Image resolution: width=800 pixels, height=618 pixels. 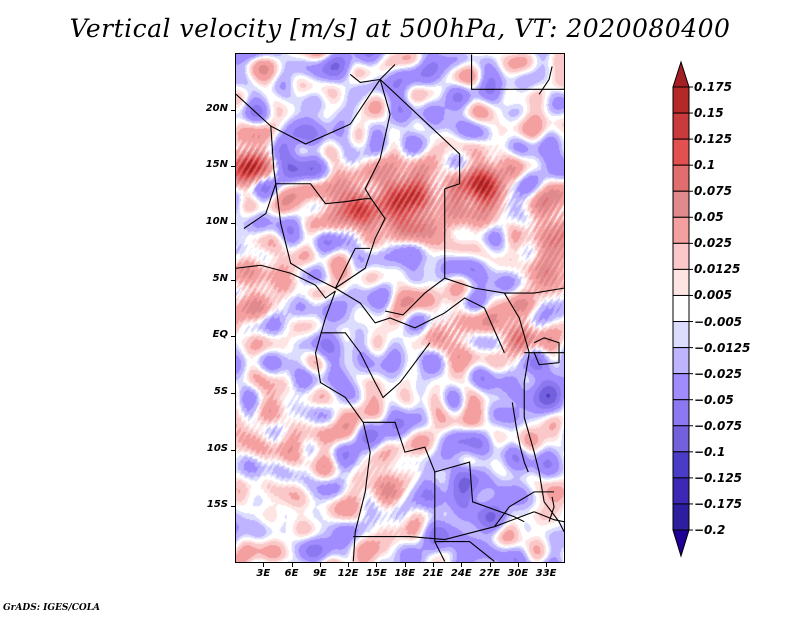 What do you see at coordinates (405, 573) in the screenshot?
I see `lon-tick-label: 18E` at bounding box center [405, 573].